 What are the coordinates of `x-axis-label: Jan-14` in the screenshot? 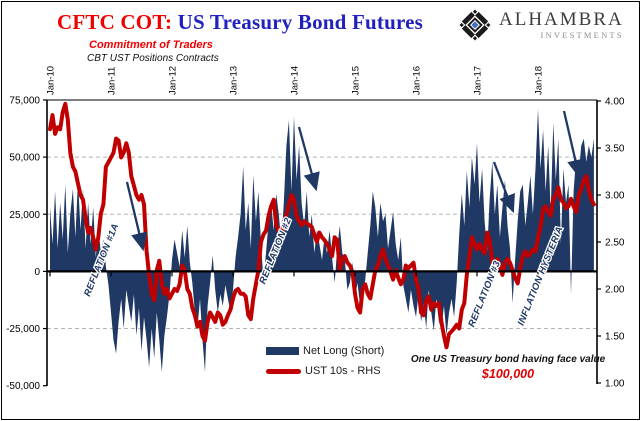 It's located at (295, 80).